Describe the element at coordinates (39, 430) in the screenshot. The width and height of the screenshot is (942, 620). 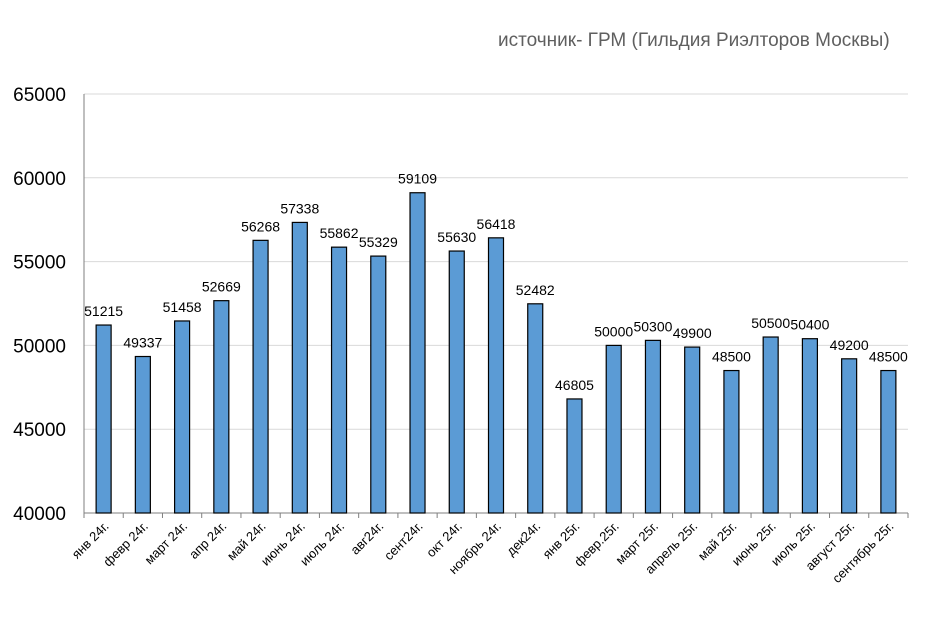
I see `y-tick-label: 45000` at that location.